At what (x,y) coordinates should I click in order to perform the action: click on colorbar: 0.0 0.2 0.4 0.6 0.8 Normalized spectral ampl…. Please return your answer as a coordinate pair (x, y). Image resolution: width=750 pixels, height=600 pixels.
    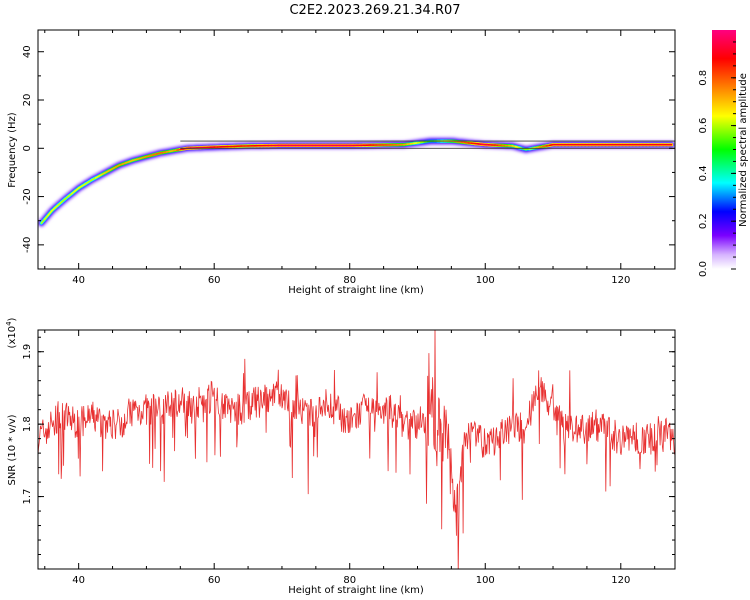
    Looking at the image, I should click on (723, 153).